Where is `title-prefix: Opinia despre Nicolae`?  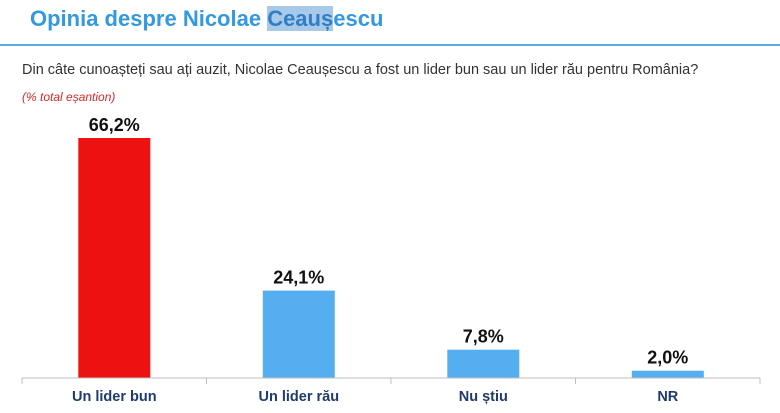
title-prefix: Opinia despre Nicolae is located at coordinates (149, 18).